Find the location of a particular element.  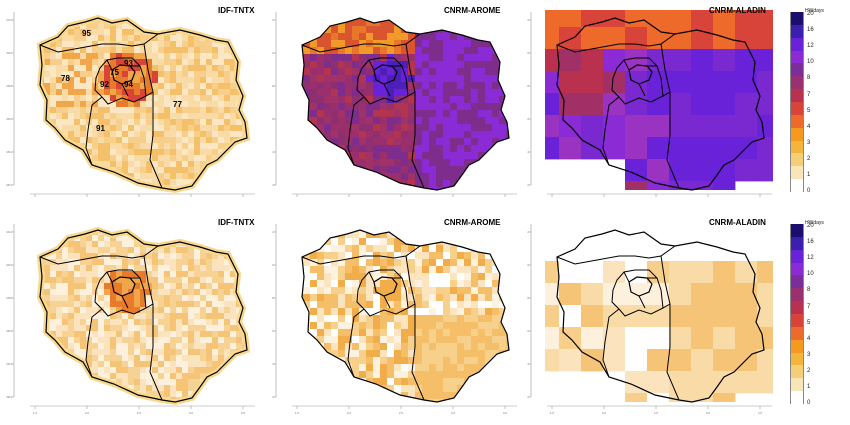

legend-label: 16 is located at coordinates (810, 30).